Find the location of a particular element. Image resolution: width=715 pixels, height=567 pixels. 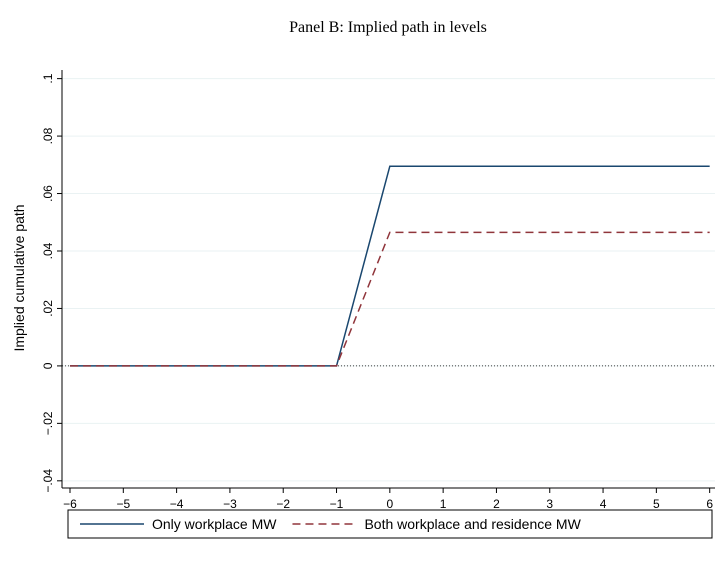

chart-title: Panel B: Implied path in levels is located at coordinates (388, 27).